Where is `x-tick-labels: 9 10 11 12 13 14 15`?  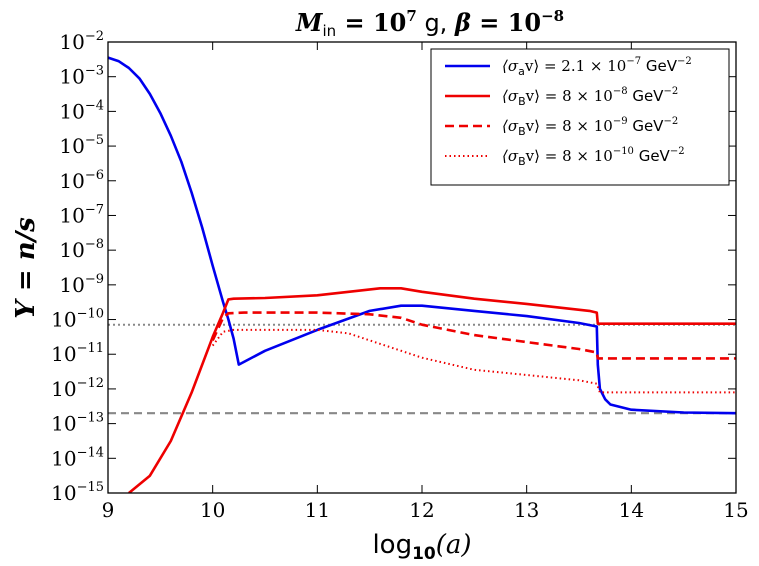
x-tick-labels: 9 10 11 12 13 14 15 is located at coordinates (425, 510).